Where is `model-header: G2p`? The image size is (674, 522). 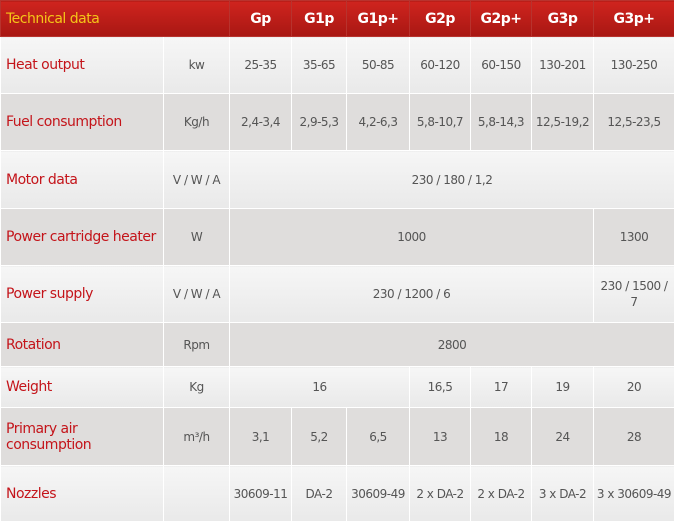 model-header: G2p is located at coordinates (440, 19).